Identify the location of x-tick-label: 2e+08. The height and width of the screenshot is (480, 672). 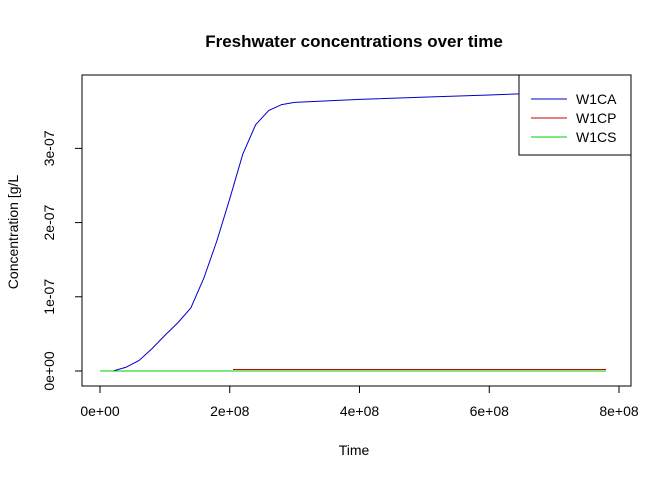
(230, 411).